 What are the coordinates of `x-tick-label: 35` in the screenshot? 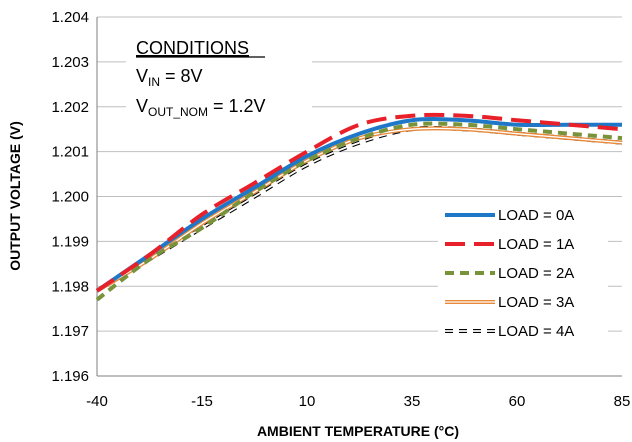 It's located at (412, 401).